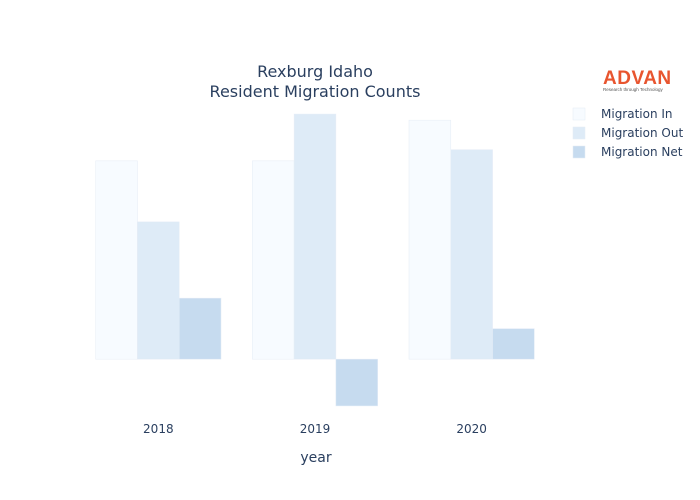 Image resolution: width=700 pixels, height=500 pixels. I want to click on legend: Migration In Migration Out Migration Net, so click(627, 133).